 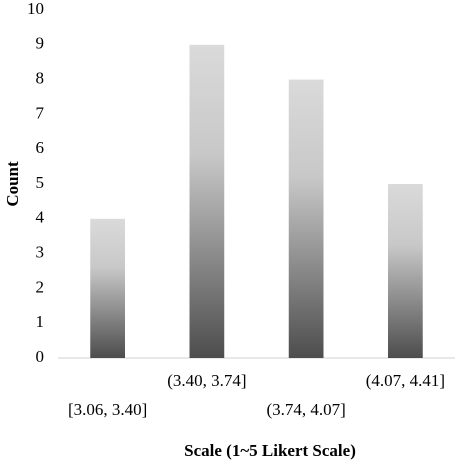 What do you see at coordinates (40, 286) in the screenshot?
I see `y-tick-label: 2` at bounding box center [40, 286].